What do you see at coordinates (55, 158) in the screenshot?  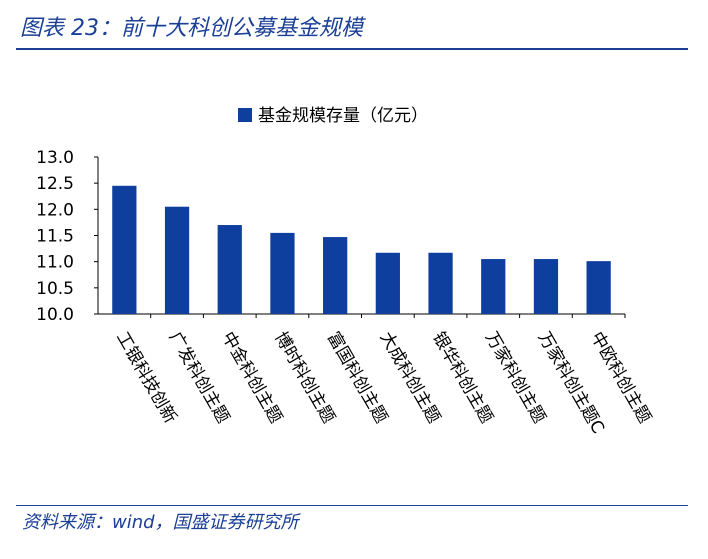 I see `y-tick-label: 13.0` at bounding box center [55, 158].